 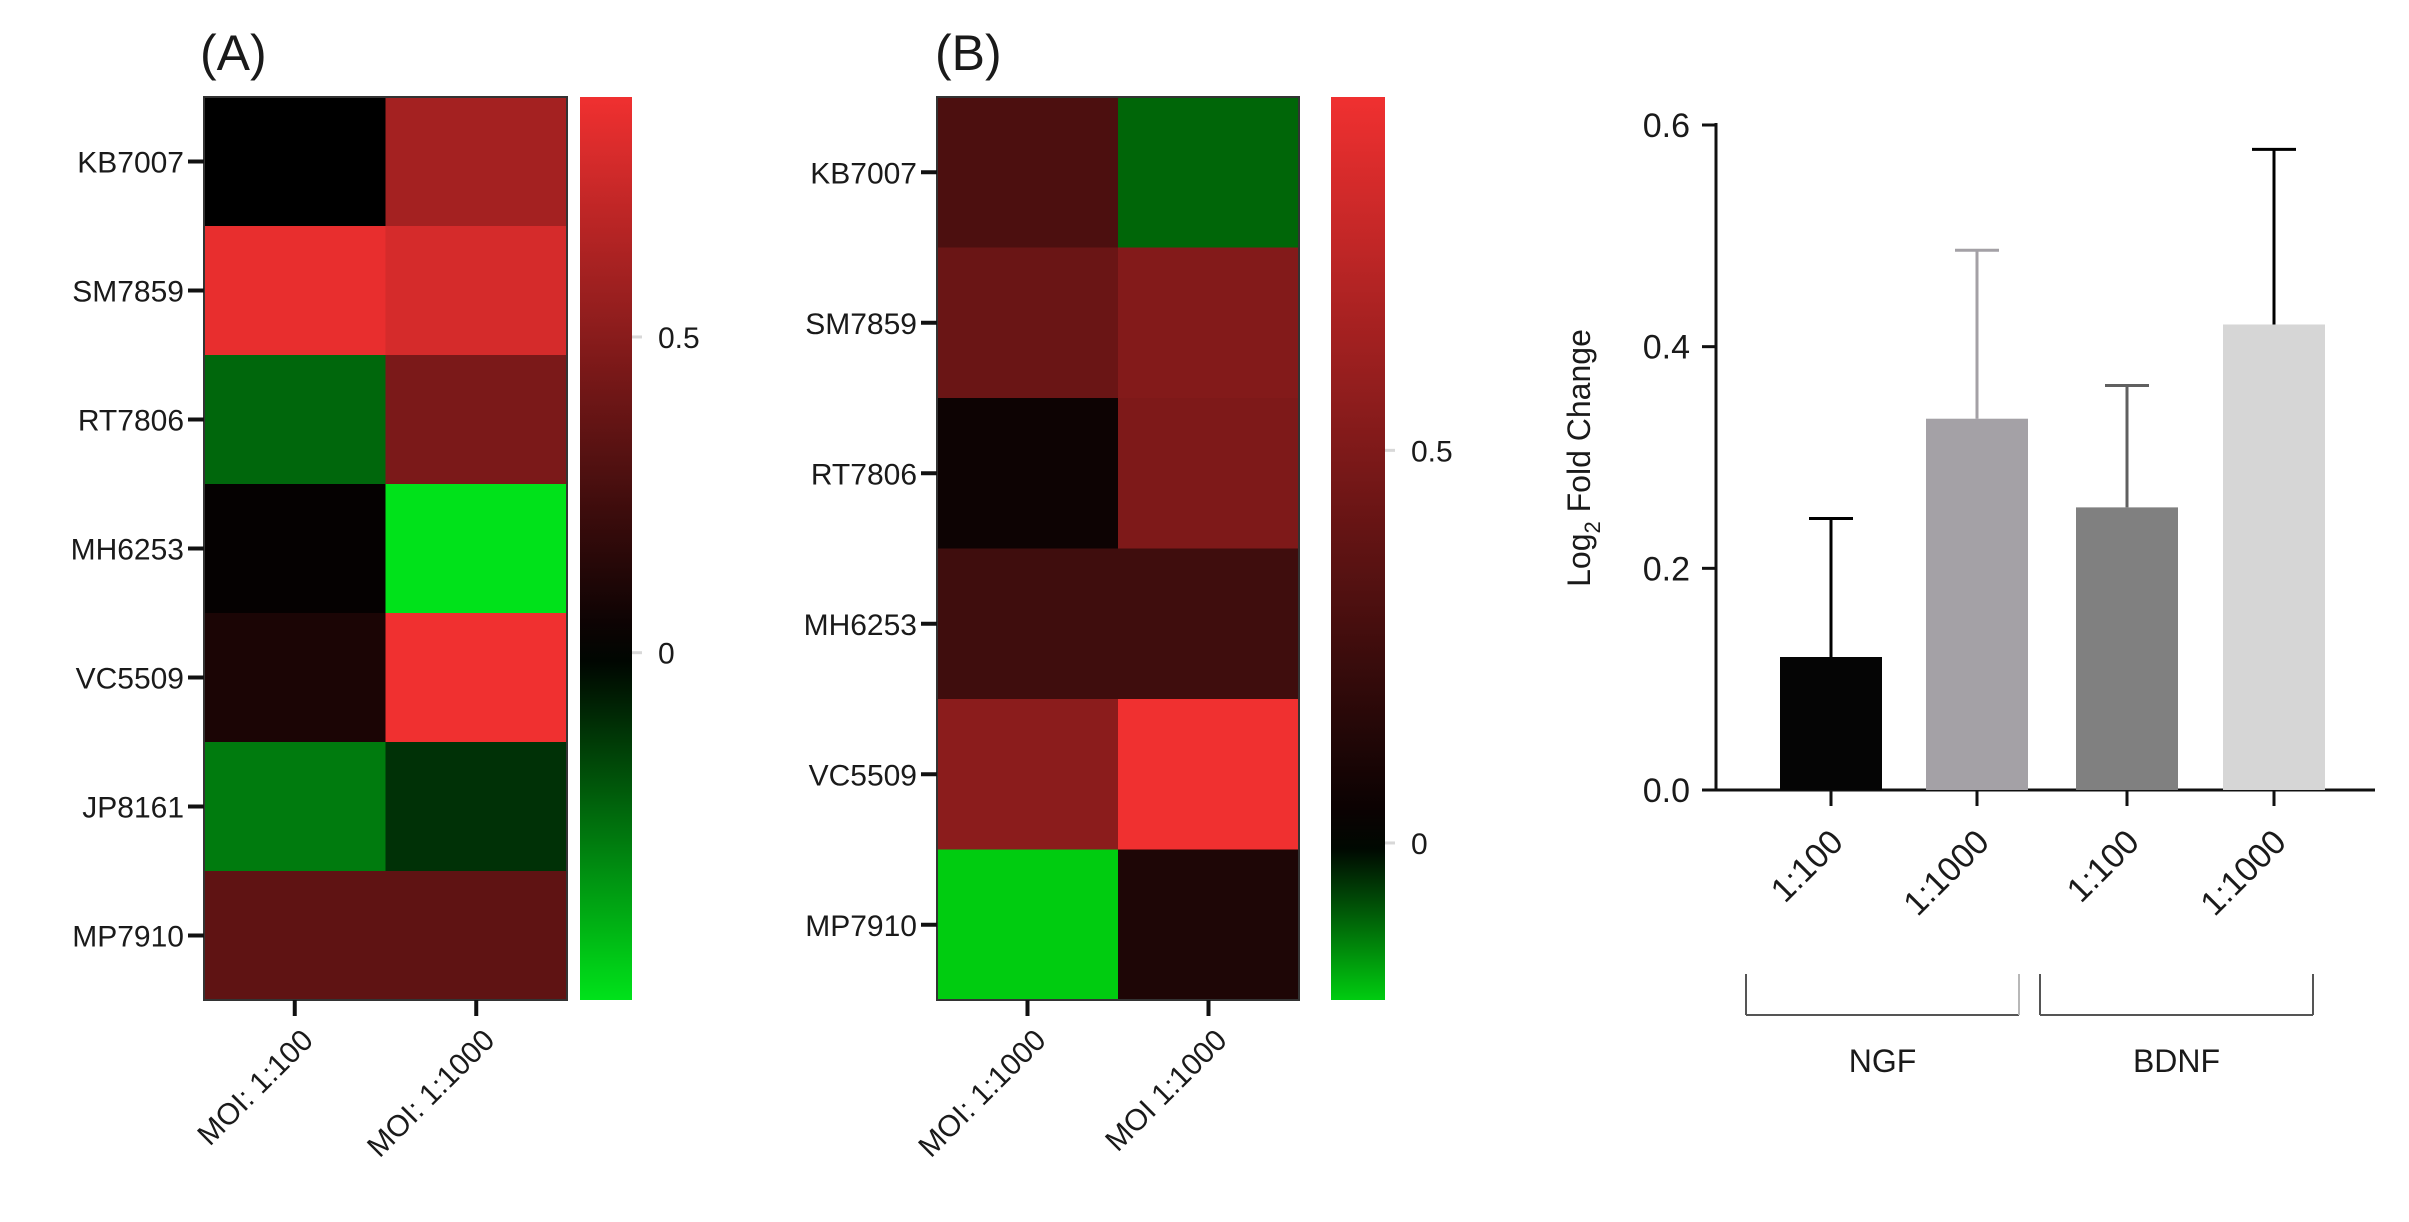 I want to click on heatmap-a-row-label: MP7910, so click(x=128, y=937).